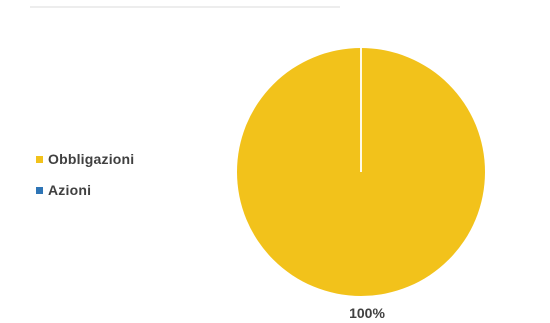 This screenshot has height=323, width=550. I want to click on legend-label-obbligazioni: Obbligazioni, so click(91, 159).